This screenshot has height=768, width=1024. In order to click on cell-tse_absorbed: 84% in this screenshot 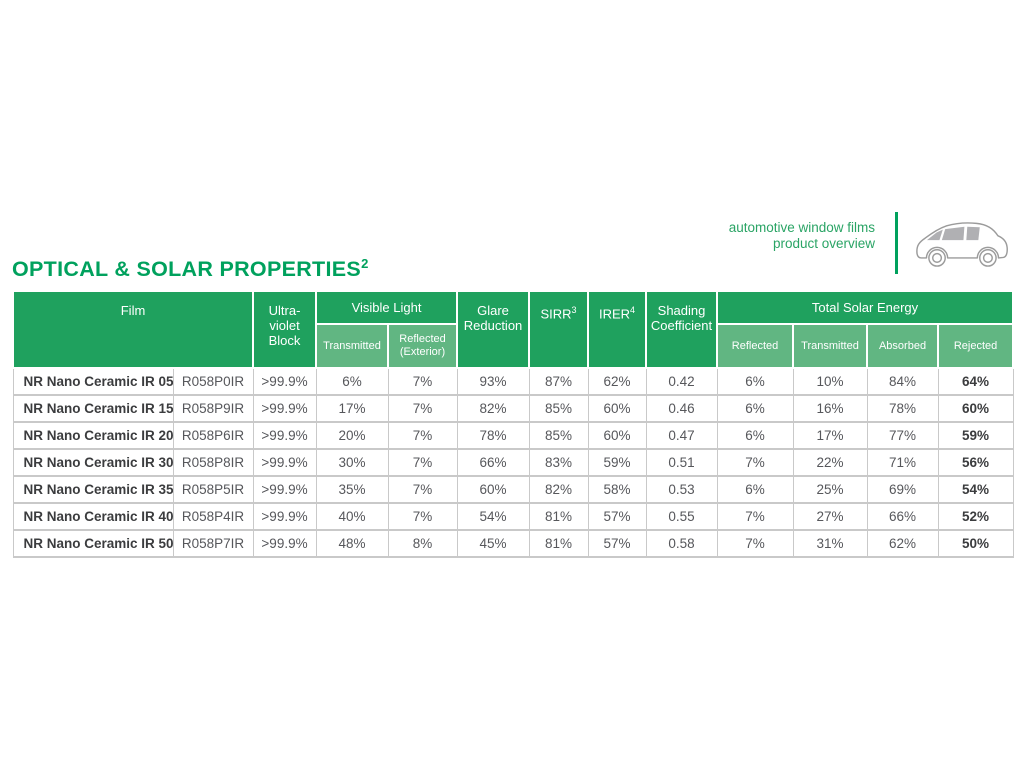, I will do `click(902, 381)`.